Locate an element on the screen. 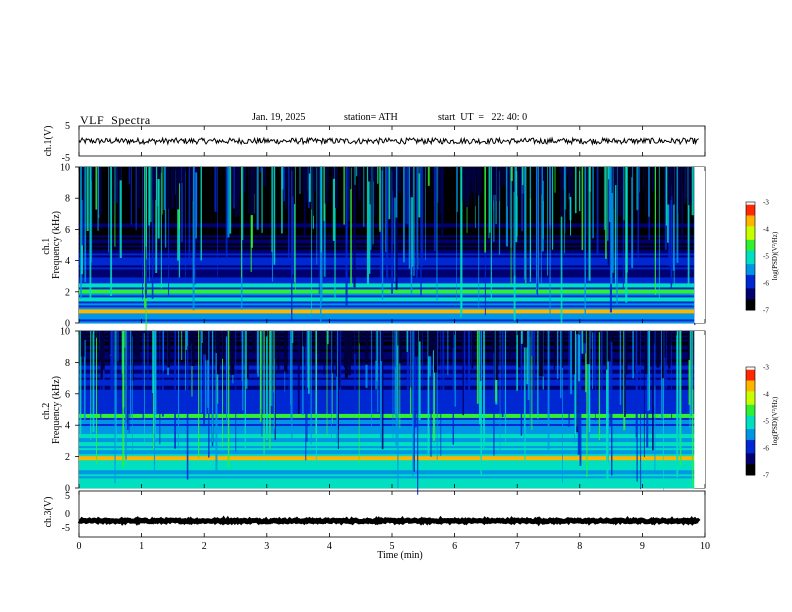  ch2-ylabel-channel: ch.2 is located at coordinates (46, 411).